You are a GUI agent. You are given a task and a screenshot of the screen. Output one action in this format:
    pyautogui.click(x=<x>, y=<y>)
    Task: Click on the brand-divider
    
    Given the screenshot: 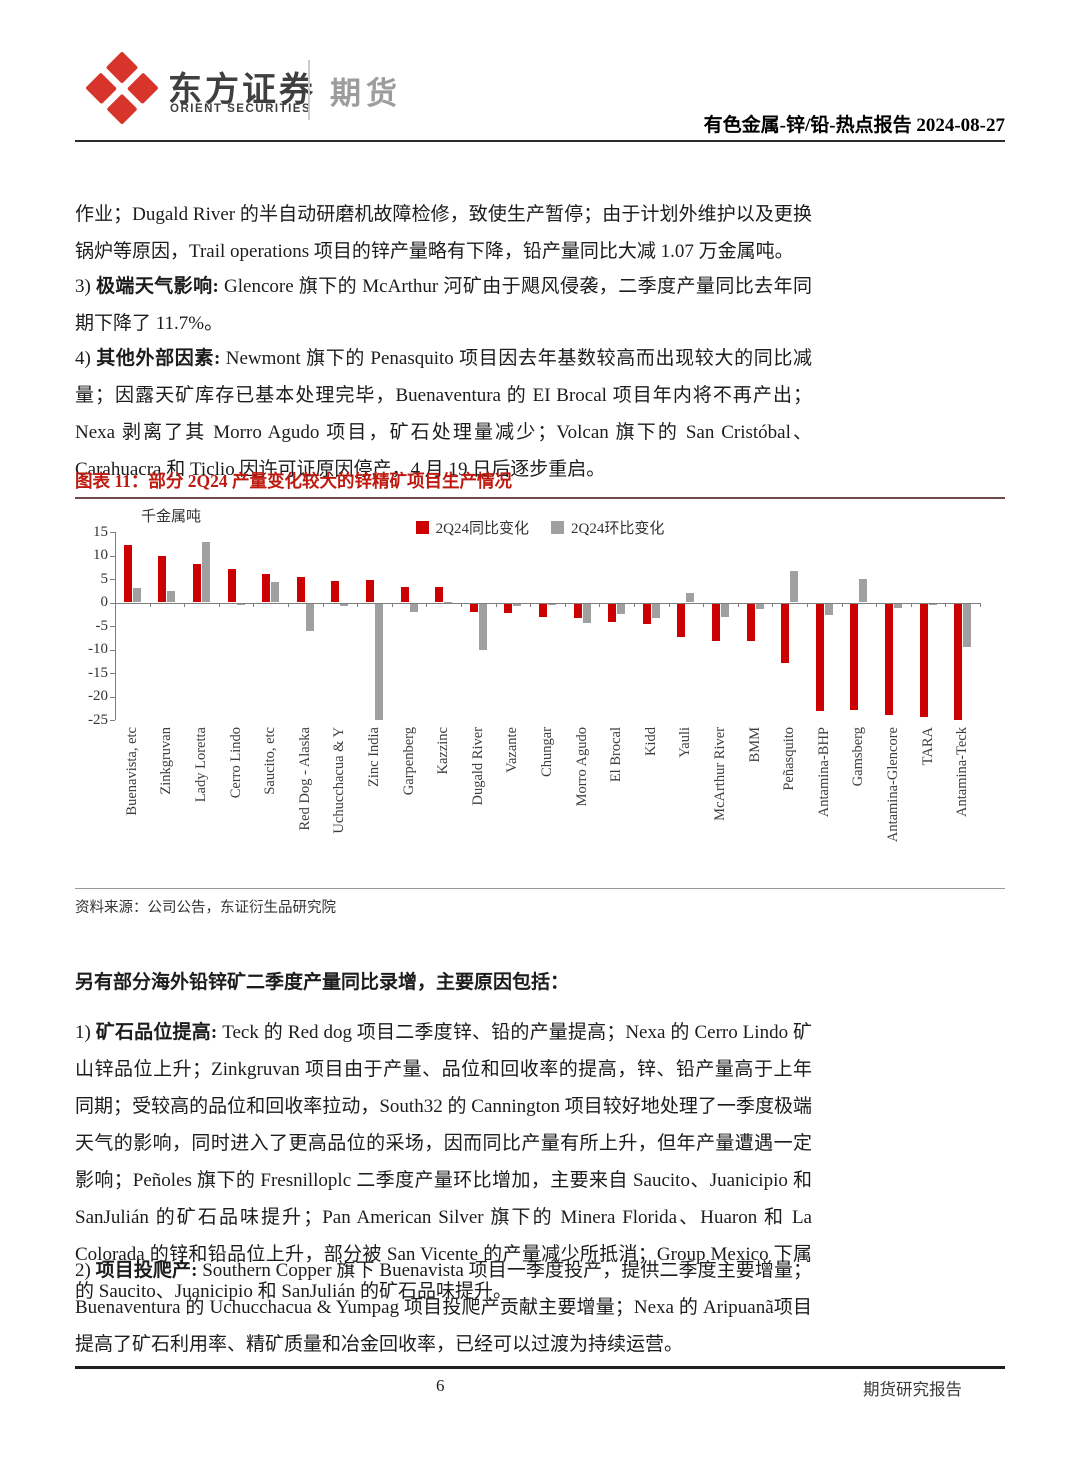 What is the action you would take?
    pyautogui.click(x=309, y=90)
    